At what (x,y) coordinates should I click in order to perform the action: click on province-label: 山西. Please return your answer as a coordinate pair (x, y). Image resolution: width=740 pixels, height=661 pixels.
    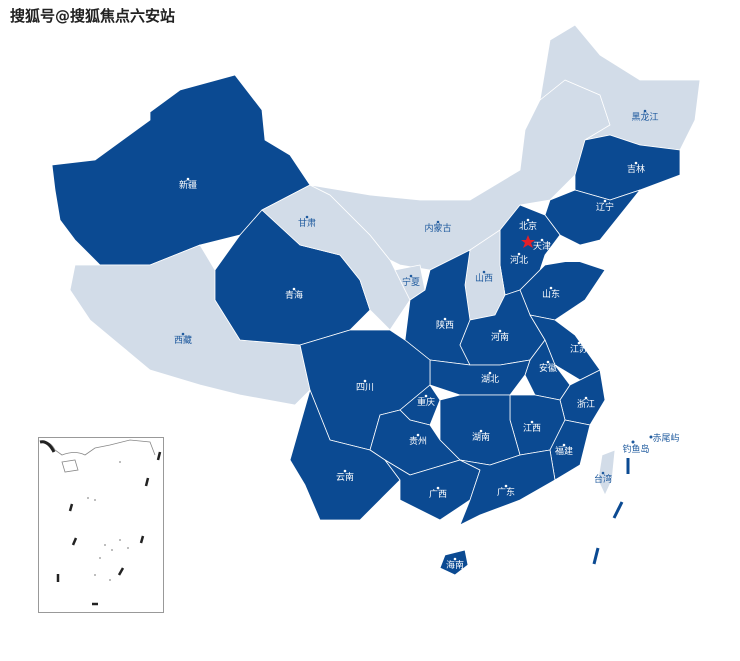
    Looking at the image, I should click on (484, 278).